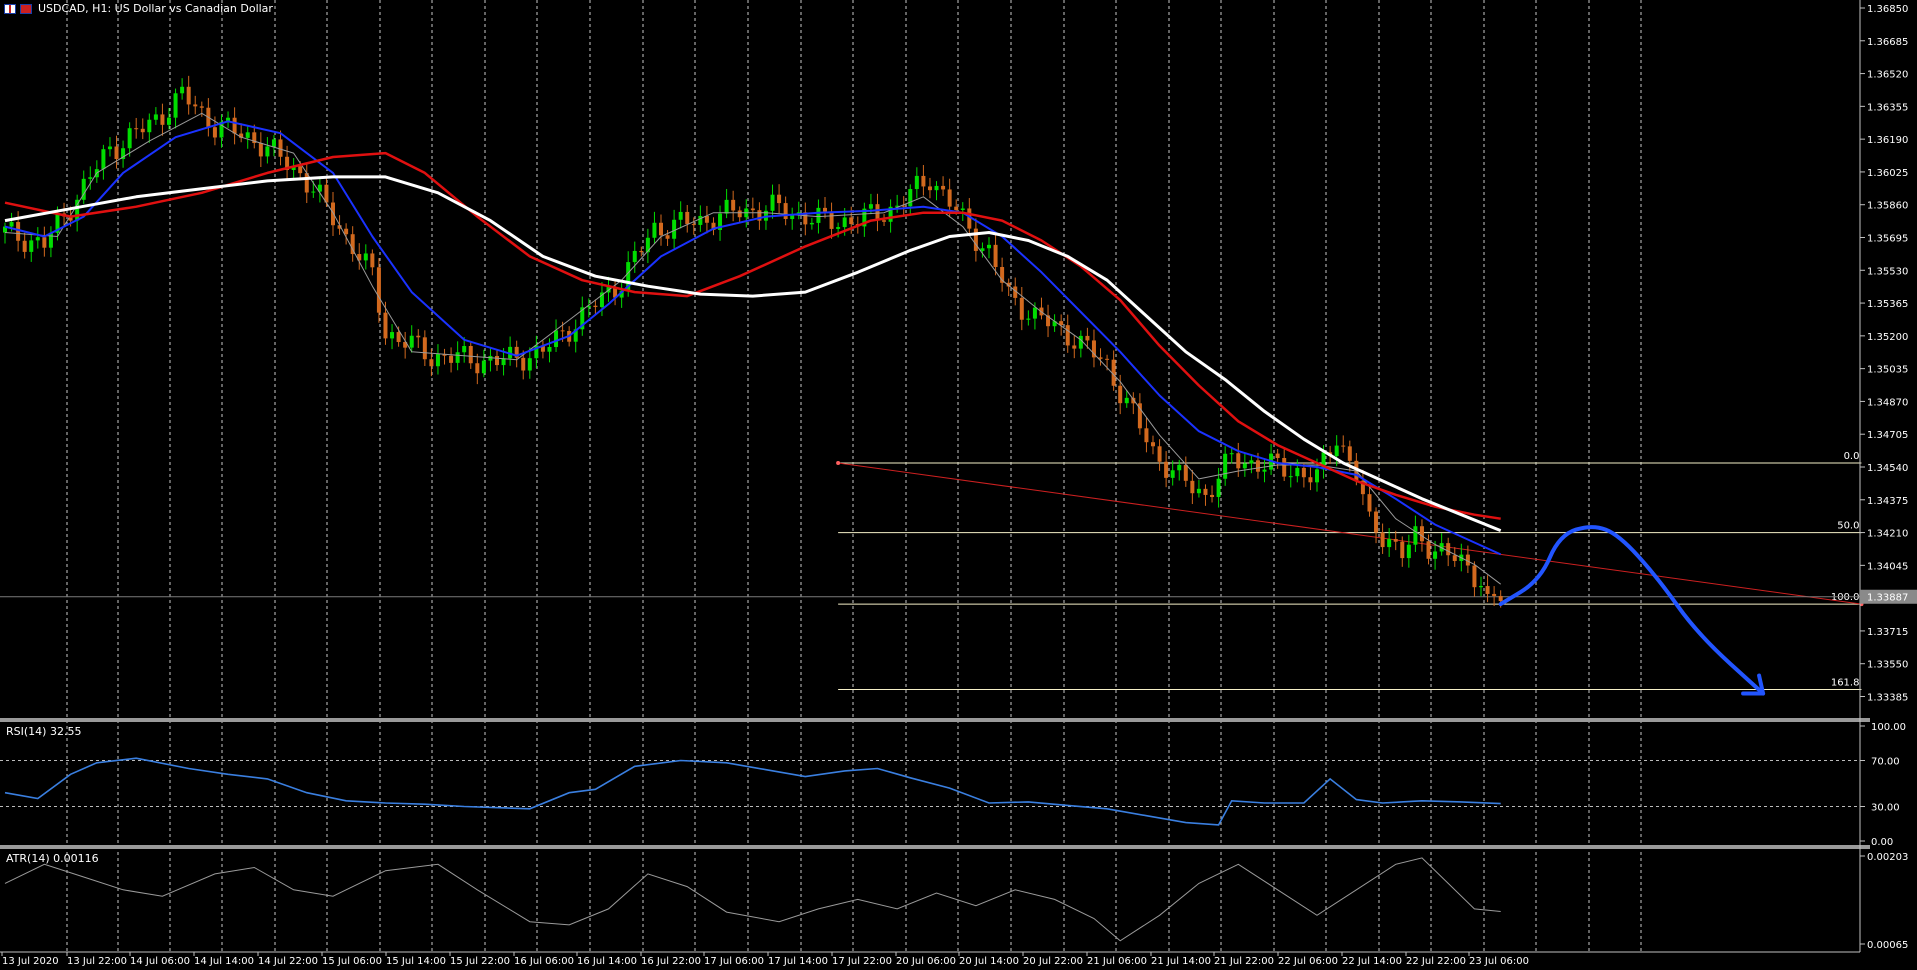 The width and height of the screenshot is (1917, 970). What do you see at coordinates (1350, 533) in the screenshot?
I see `trend-line` at bounding box center [1350, 533].